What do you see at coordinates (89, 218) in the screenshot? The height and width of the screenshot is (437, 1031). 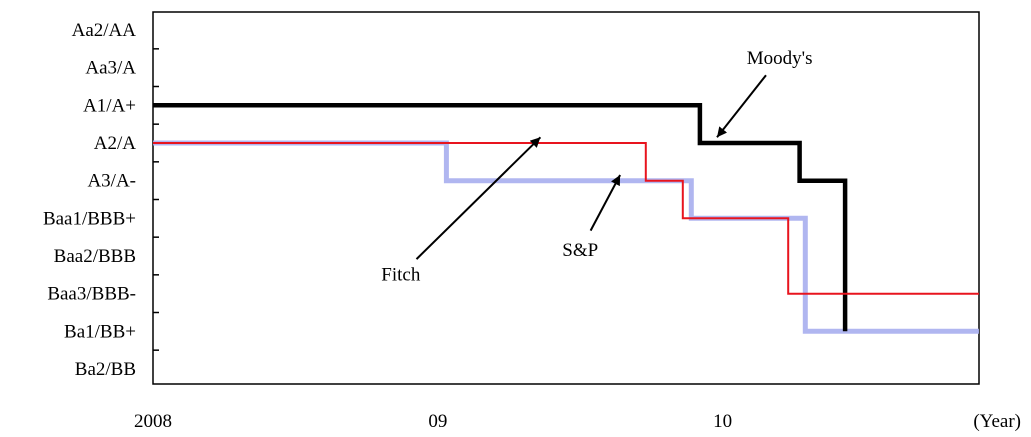 I see `y-tick-label: Baa1/BBB+` at bounding box center [89, 218].